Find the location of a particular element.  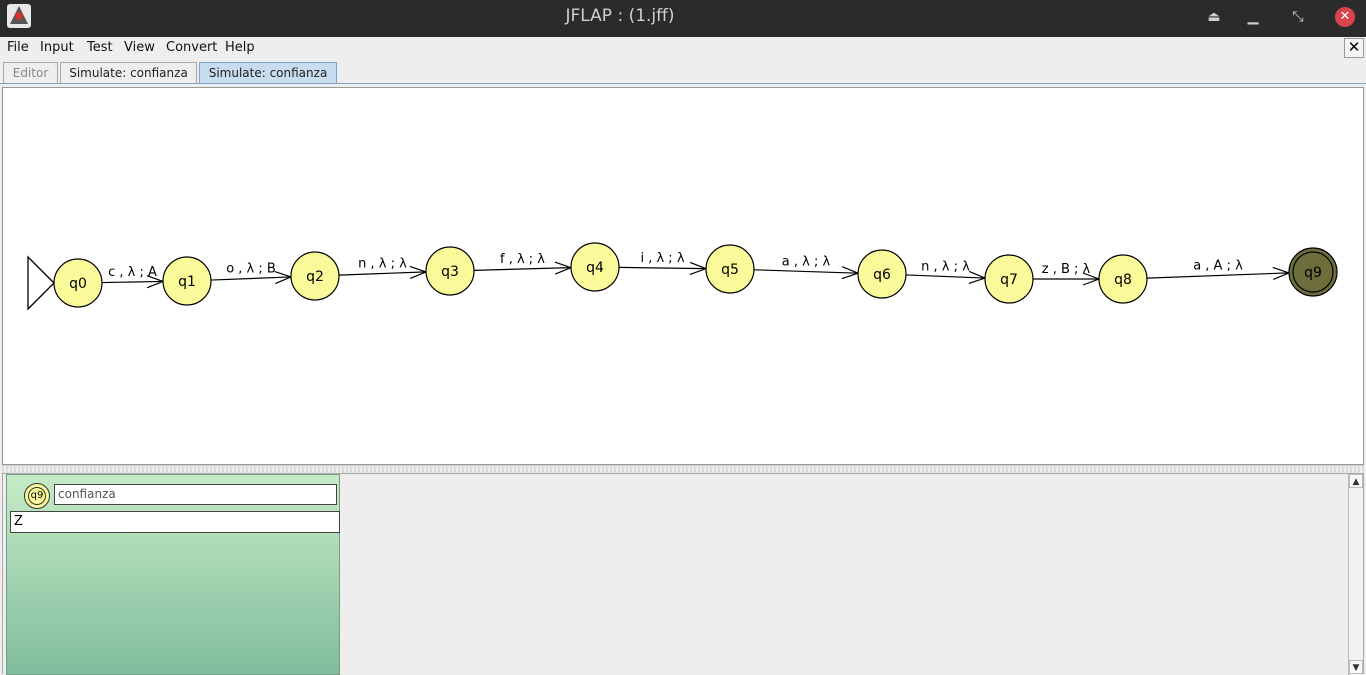

state-q1 is located at coordinates (187, 281).